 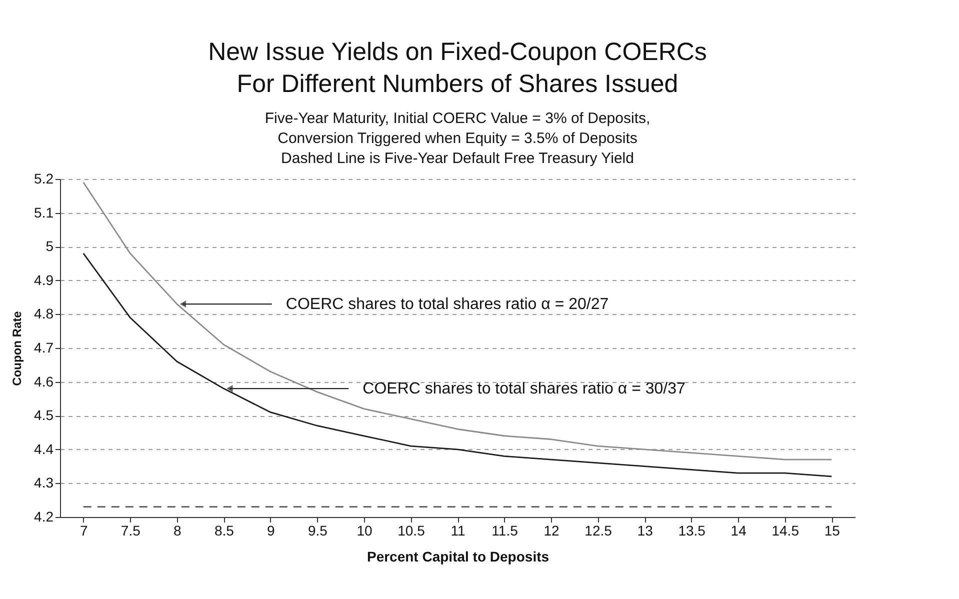 What do you see at coordinates (50, 246) in the screenshot?
I see `y-tick-label: 5` at bounding box center [50, 246].